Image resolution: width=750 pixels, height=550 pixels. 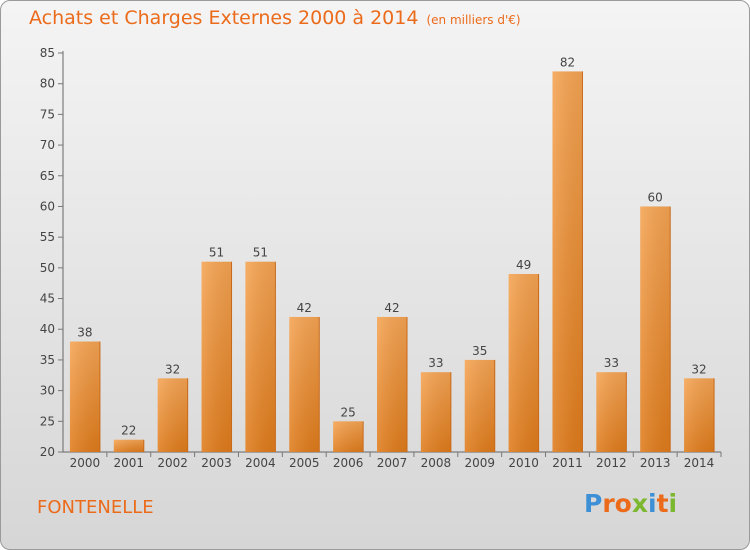 I want to click on proxiti-logo: Proxiti, so click(x=630, y=503).